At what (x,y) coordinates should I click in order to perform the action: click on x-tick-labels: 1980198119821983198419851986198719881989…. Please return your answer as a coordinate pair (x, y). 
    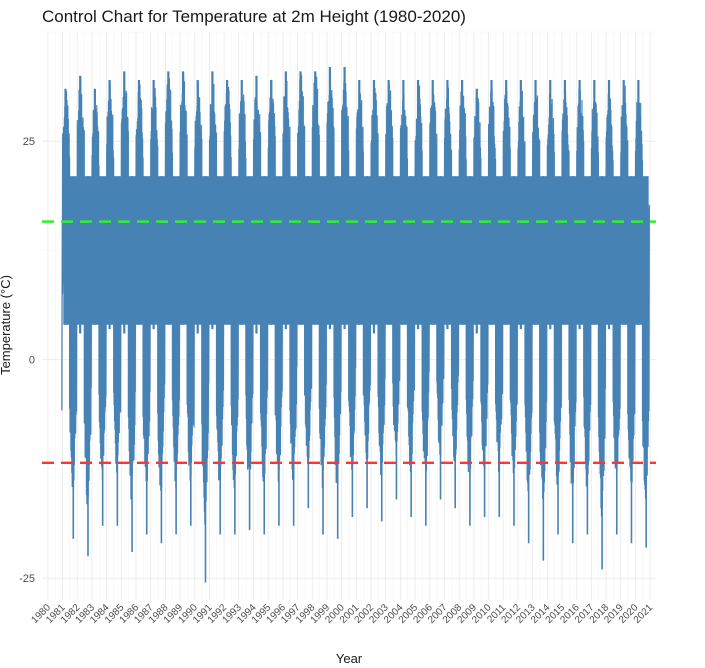
    Looking at the image, I should click on (343, 614).